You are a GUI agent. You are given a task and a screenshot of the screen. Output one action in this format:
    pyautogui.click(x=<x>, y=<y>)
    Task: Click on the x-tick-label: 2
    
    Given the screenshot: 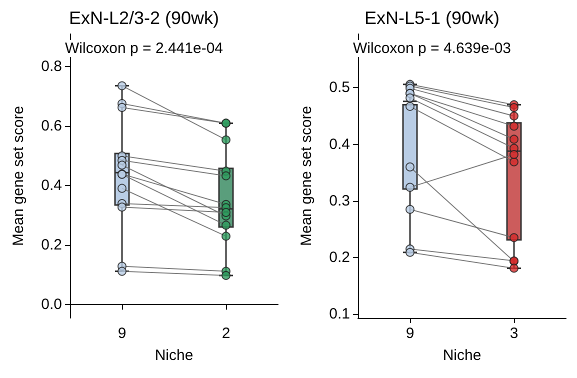 What is the action you would take?
    pyautogui.click(x=226, y=333)
    